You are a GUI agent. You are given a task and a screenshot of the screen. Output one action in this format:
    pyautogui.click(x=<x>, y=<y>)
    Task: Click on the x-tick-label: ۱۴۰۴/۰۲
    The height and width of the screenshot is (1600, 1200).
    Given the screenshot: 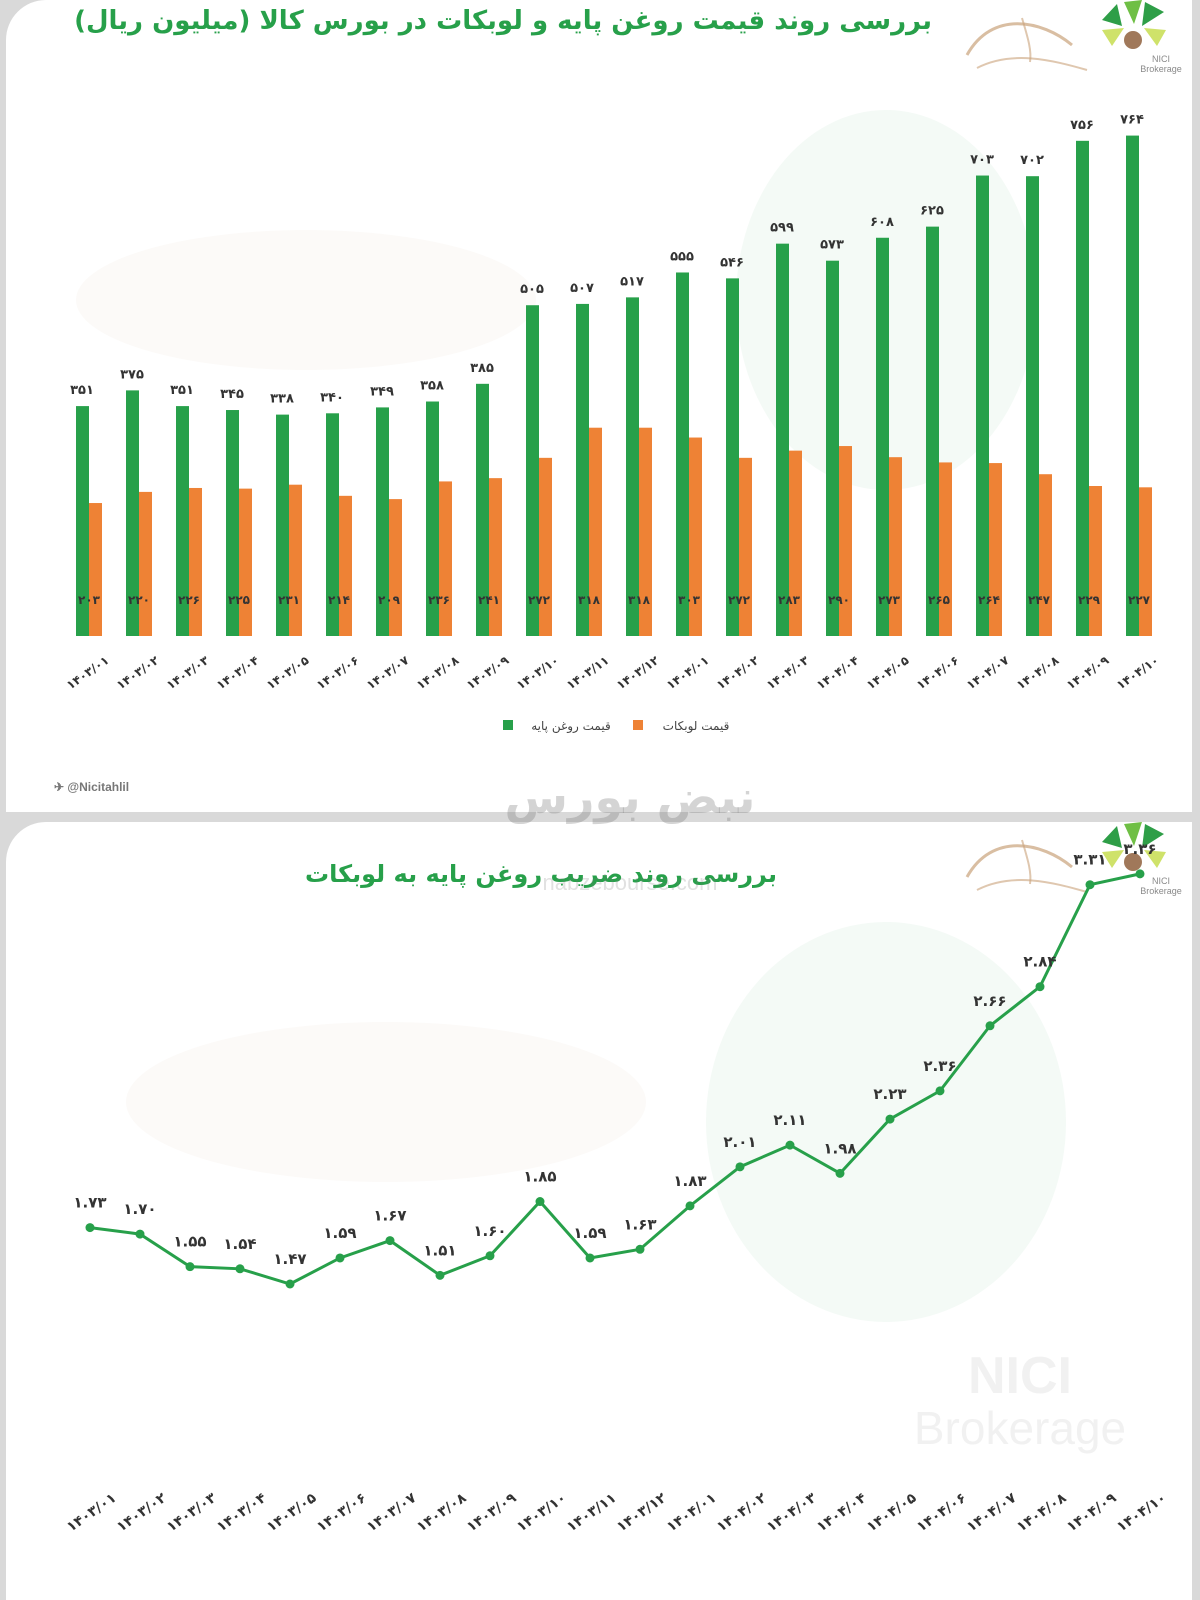 What is the action you would take?
    pyautogui.click(x=738, y=673)
    